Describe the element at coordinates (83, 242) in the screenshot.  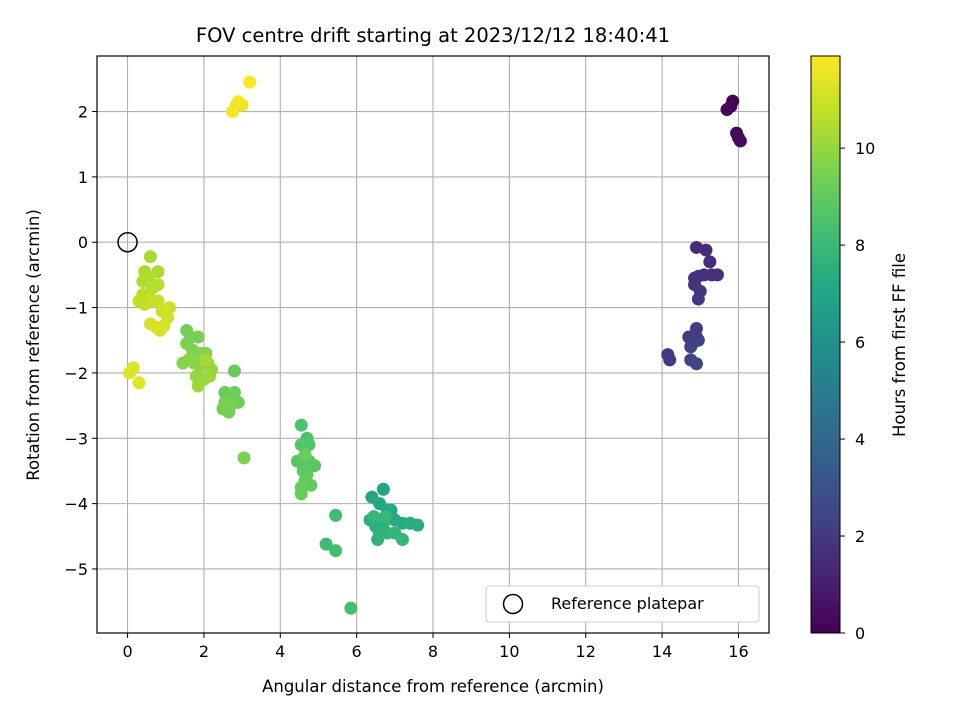
I see `y-tick-label: 0` at that location.